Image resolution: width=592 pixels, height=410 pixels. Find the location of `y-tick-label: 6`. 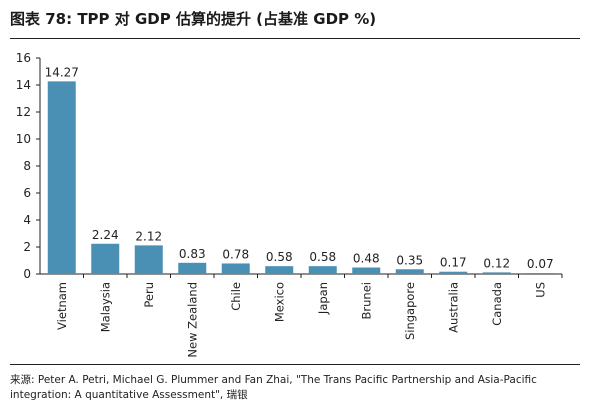

y-tick-label: 6 is located at coordinates (27, 193).